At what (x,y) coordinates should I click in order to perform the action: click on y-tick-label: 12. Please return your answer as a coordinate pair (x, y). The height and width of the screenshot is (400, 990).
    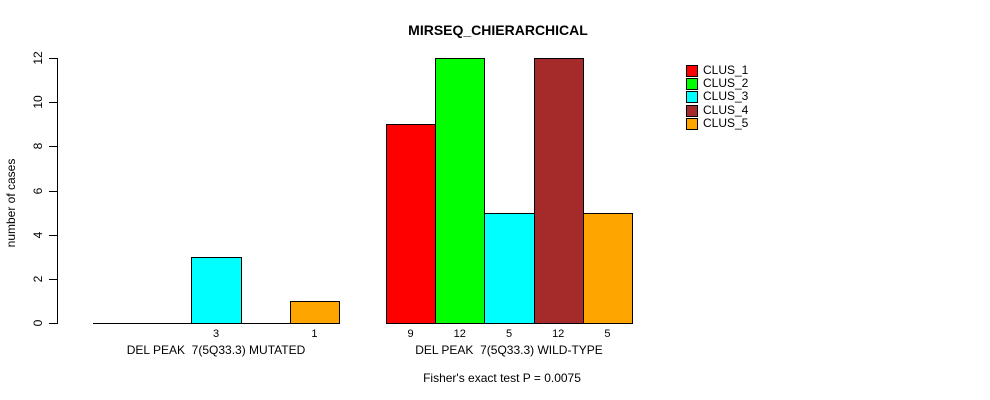
    Looking at the image, I should click on (38, 58).